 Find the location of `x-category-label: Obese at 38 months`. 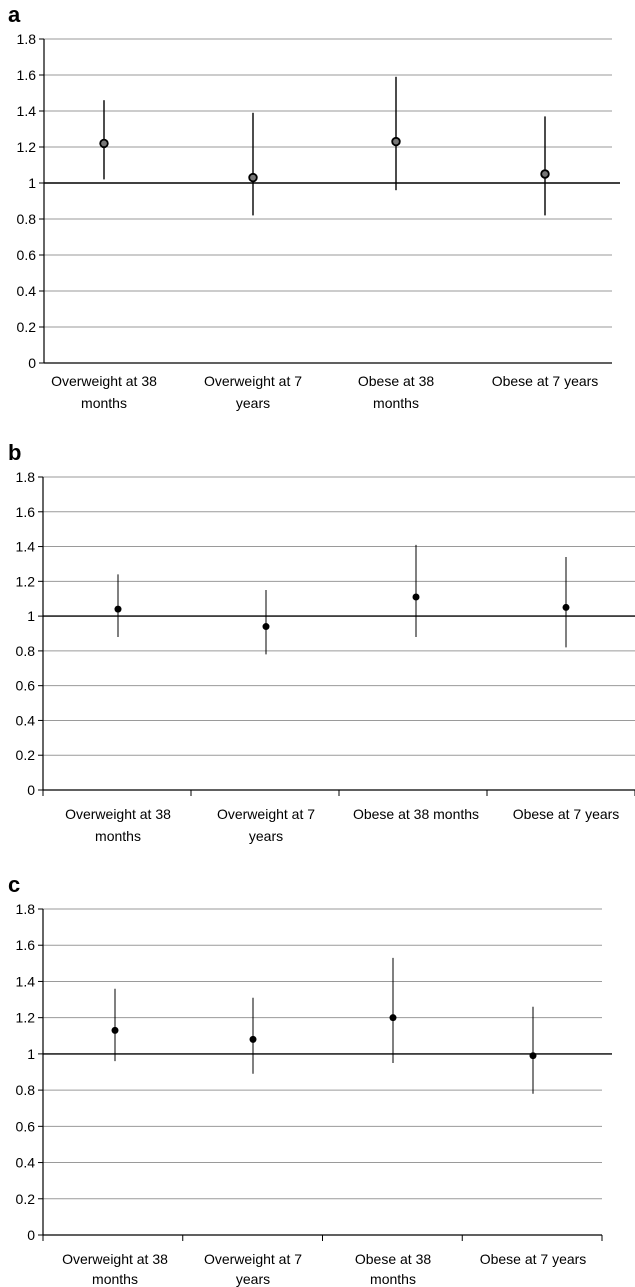

x-category-label: Obese at 38 months is located at coordinates (416, 814).